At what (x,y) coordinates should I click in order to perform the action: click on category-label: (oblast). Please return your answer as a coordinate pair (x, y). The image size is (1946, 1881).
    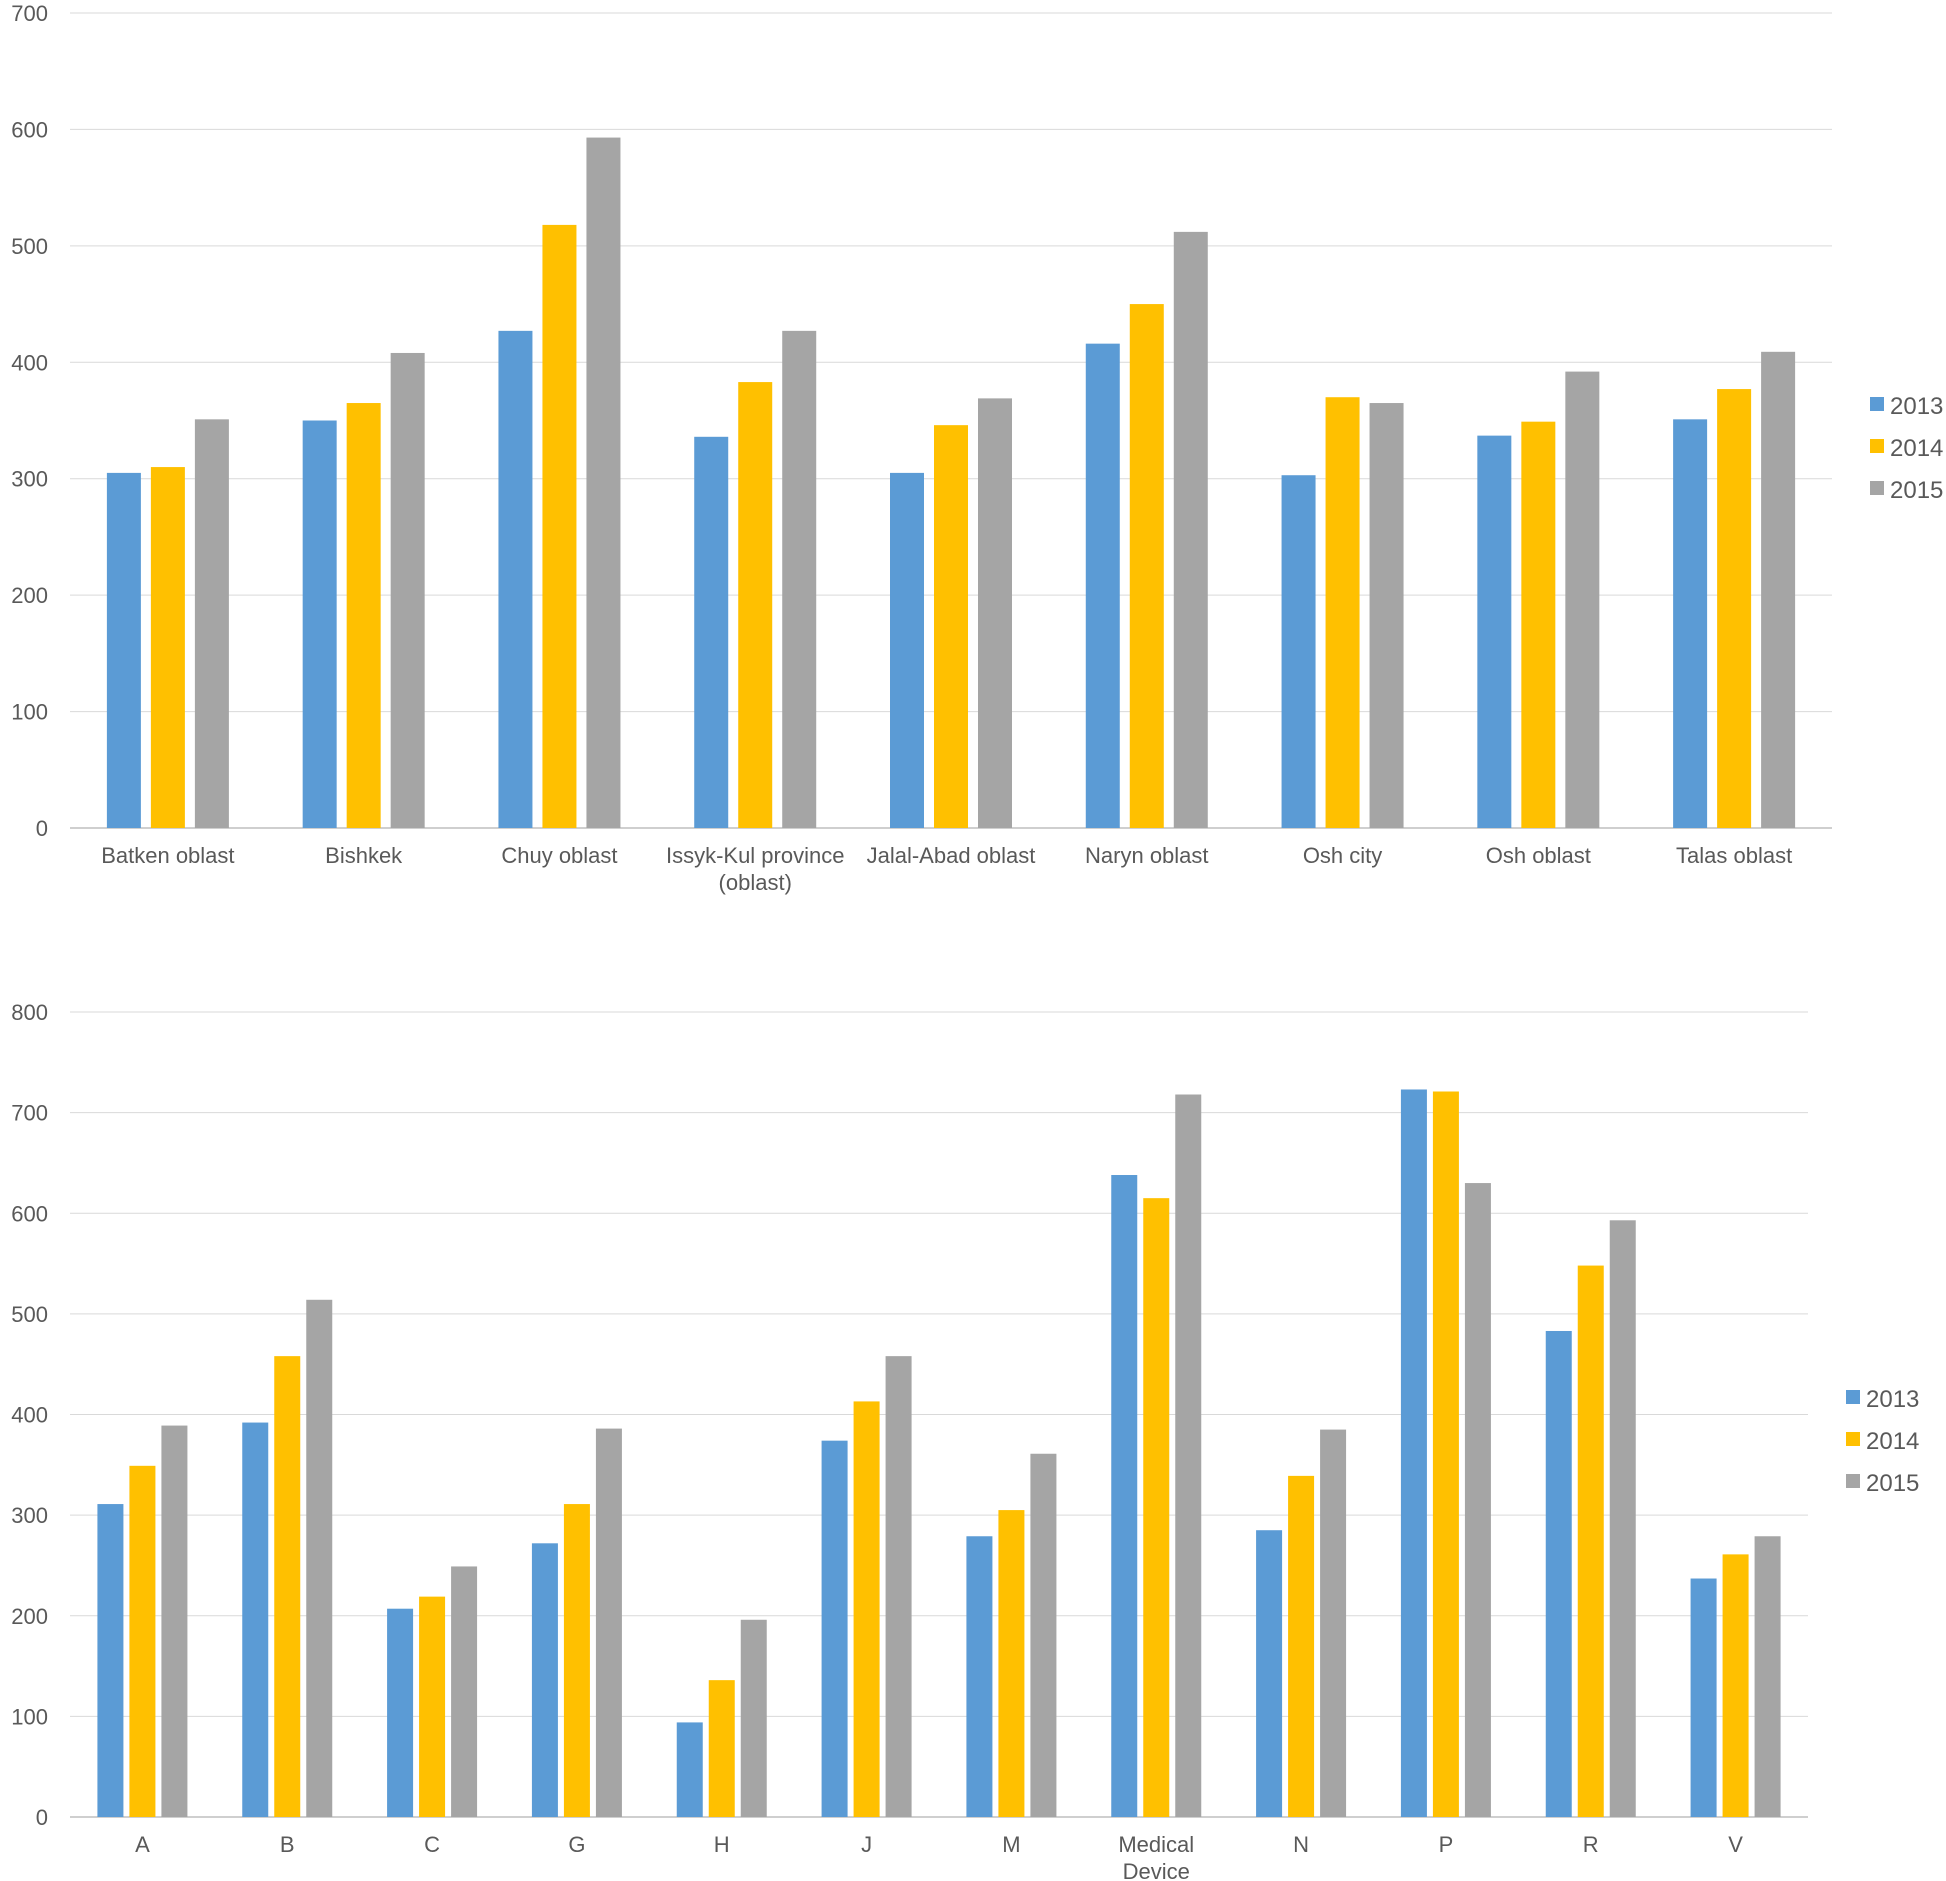
    Looking at the image, I should click on (755, 882).